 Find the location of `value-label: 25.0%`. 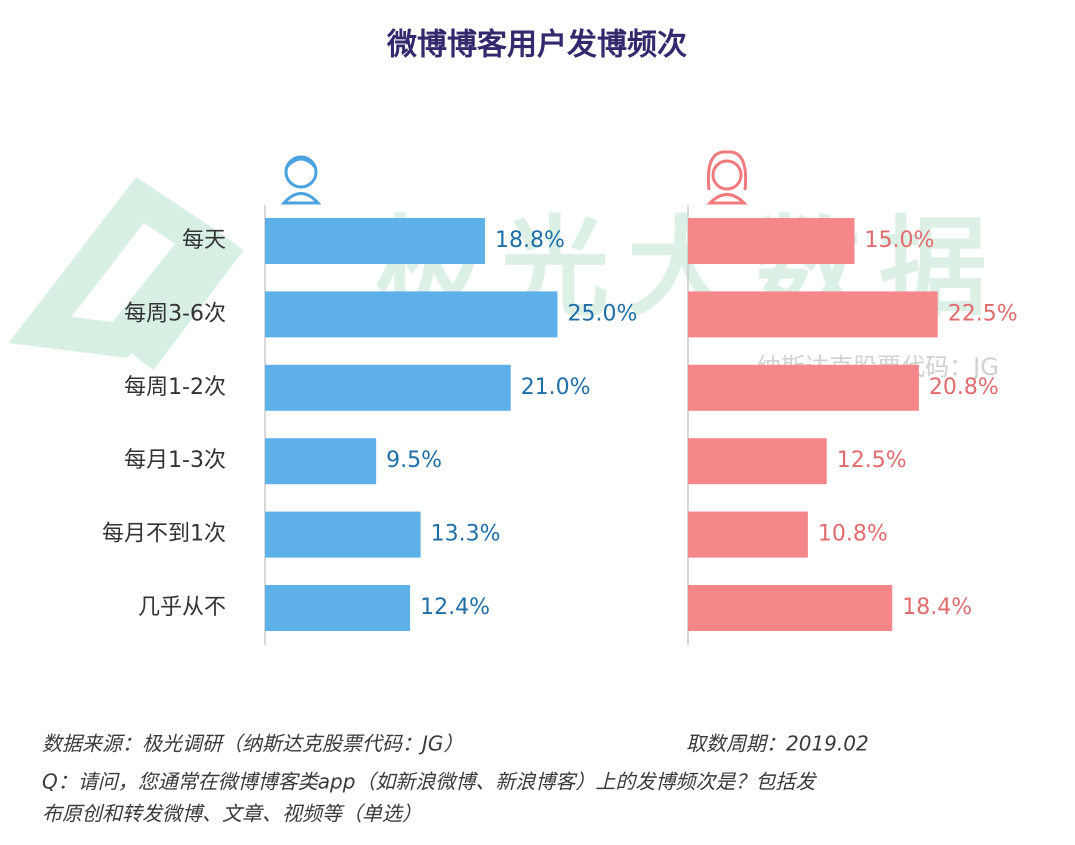

value-label: 25.0% is located at coordinates (603, 313).